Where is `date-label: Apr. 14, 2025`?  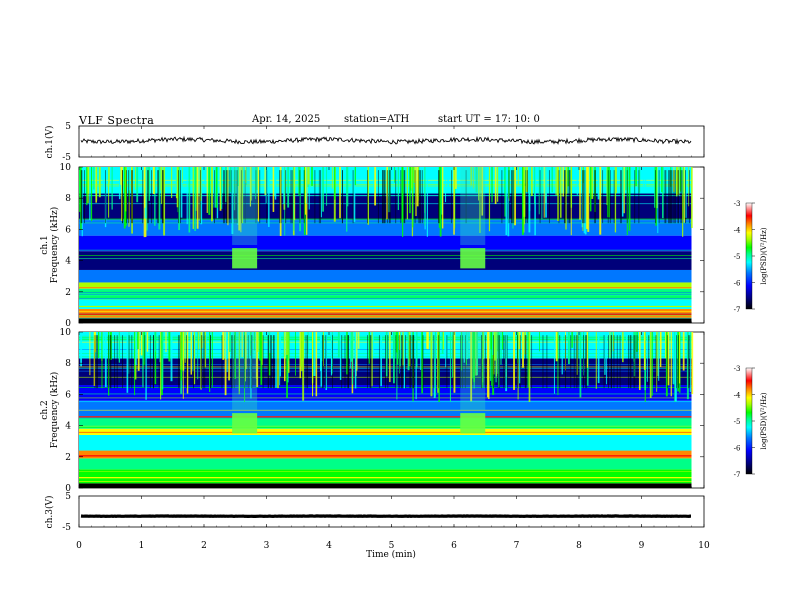 date-label: Apr. 14, 2025 is located at coordinates (286, 119).